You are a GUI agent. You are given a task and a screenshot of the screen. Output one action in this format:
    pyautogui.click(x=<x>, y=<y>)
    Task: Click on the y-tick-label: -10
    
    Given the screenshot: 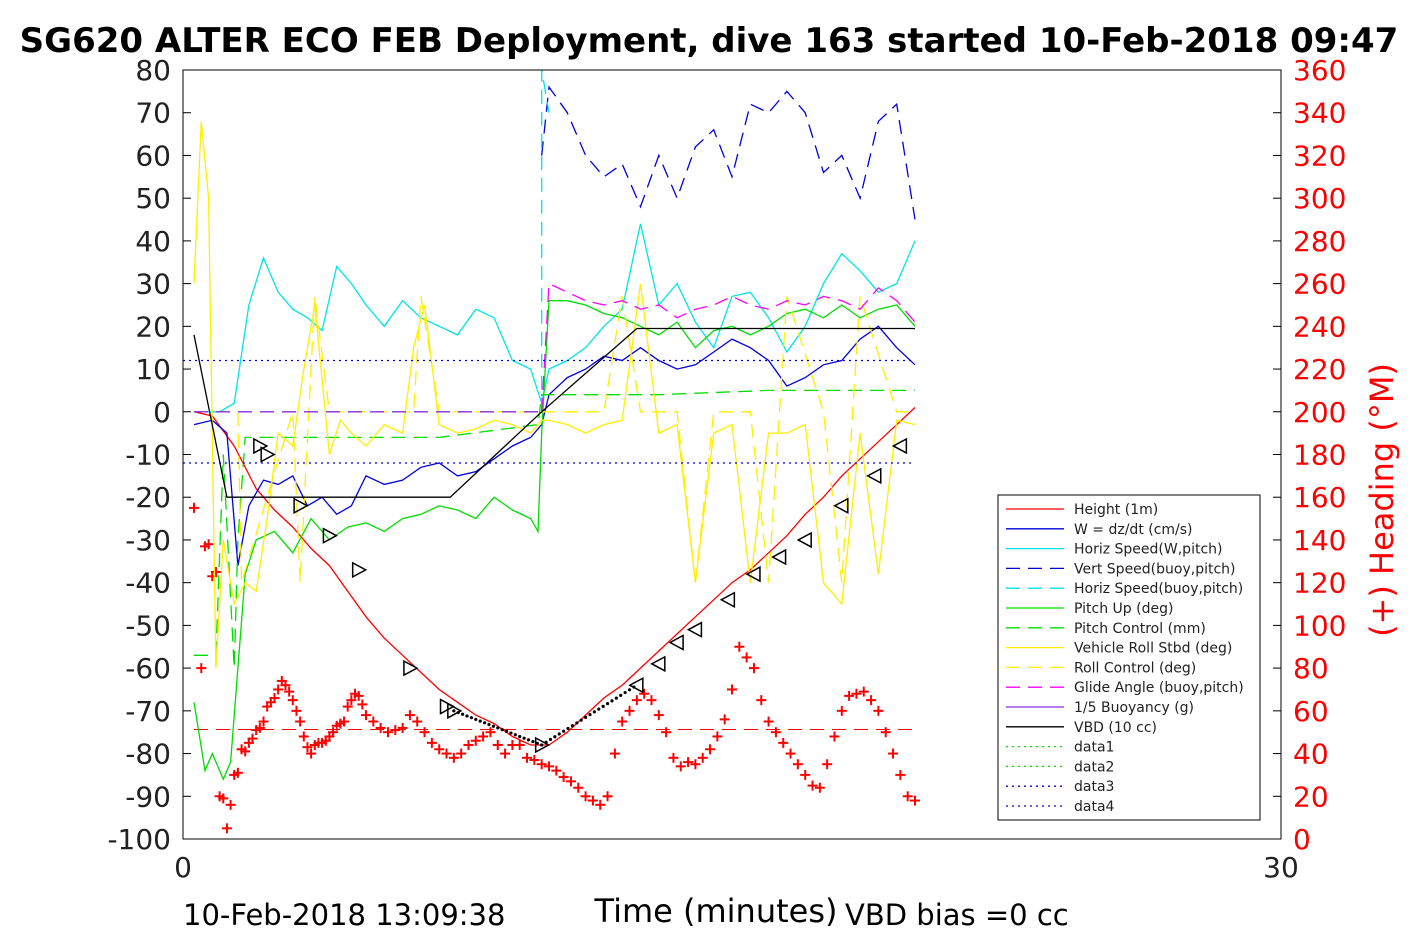 What is the action you would take?
    pyautogui.click(x=148, y=455)
    